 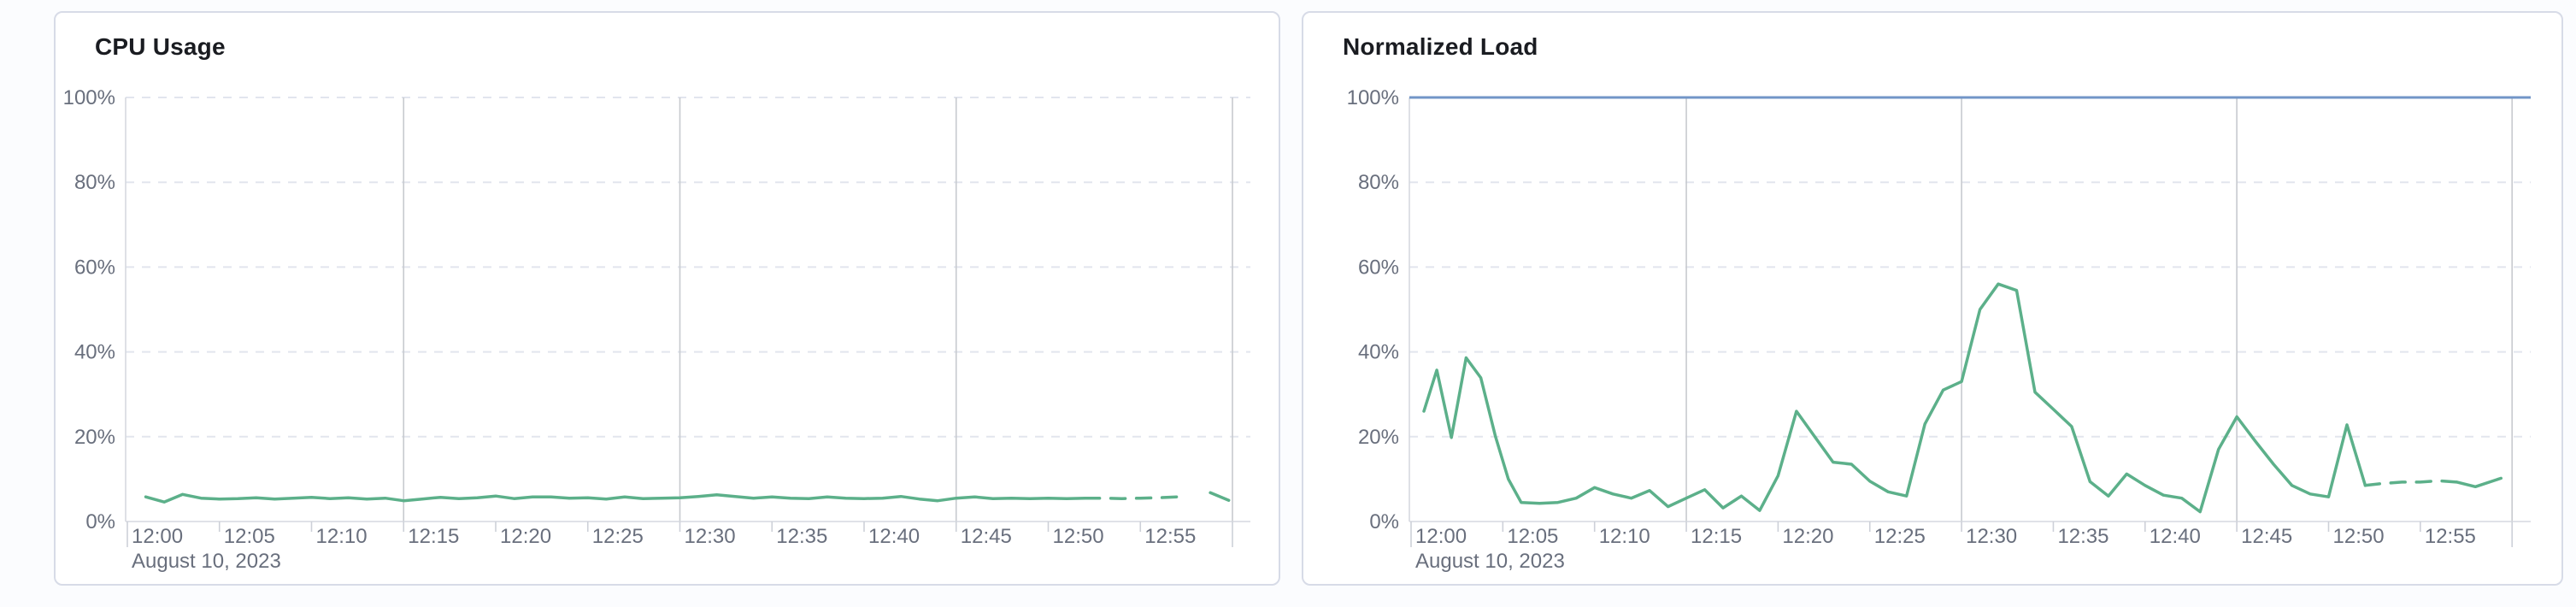 What do you see at coordinates (1131, 497) in the screenshot?
I see `cpu-usage-line-dashed` at bounding box center [1131, 497].